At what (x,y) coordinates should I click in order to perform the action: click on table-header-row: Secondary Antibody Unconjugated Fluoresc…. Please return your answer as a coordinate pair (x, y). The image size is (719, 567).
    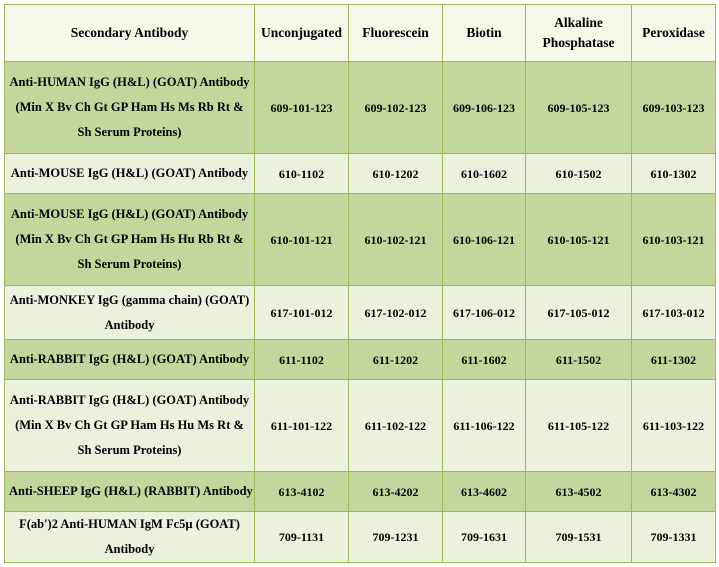
    Looking at the image, I should click on (360, 33).